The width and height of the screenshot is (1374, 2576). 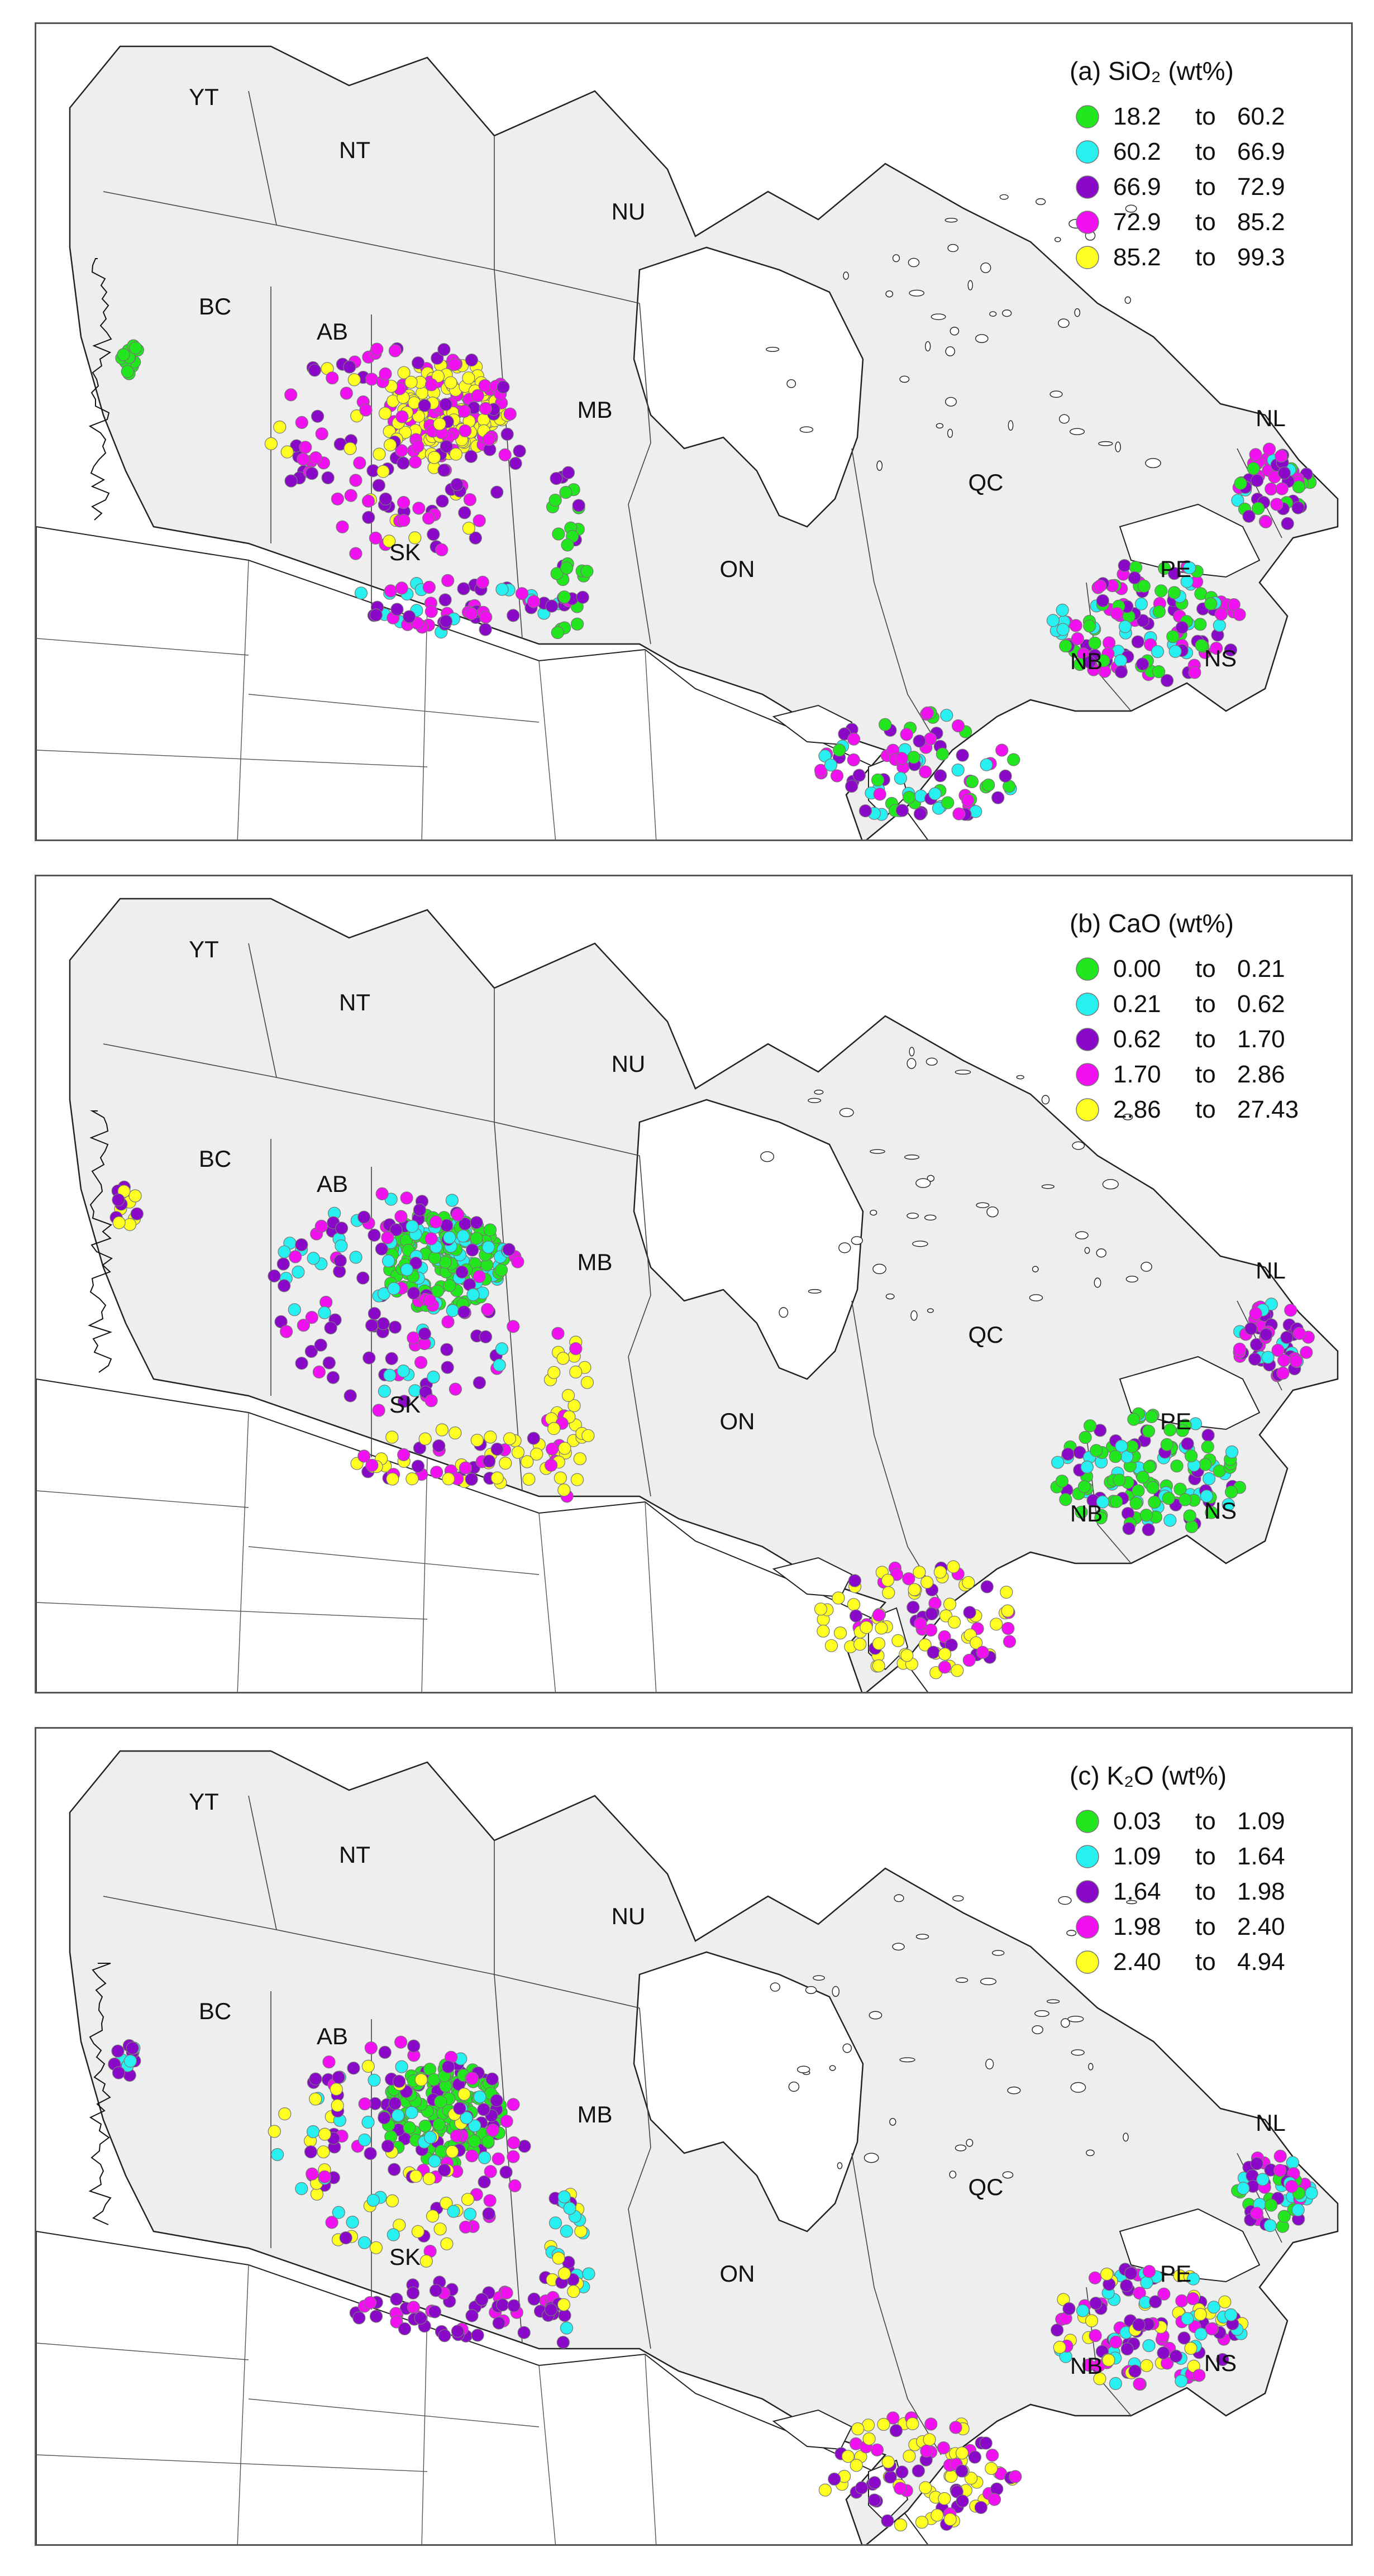 What do you see at coordinates (1137, 116) in the screenshot?
I see `legend-min: 18.2` at bounding box center [1137, 116].